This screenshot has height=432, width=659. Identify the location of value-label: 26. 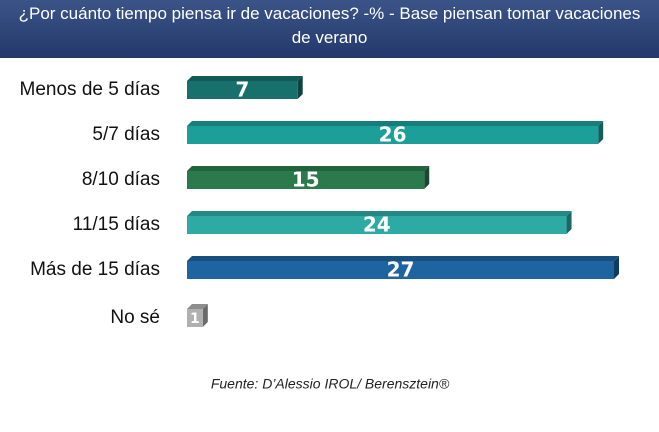
(393, 135).